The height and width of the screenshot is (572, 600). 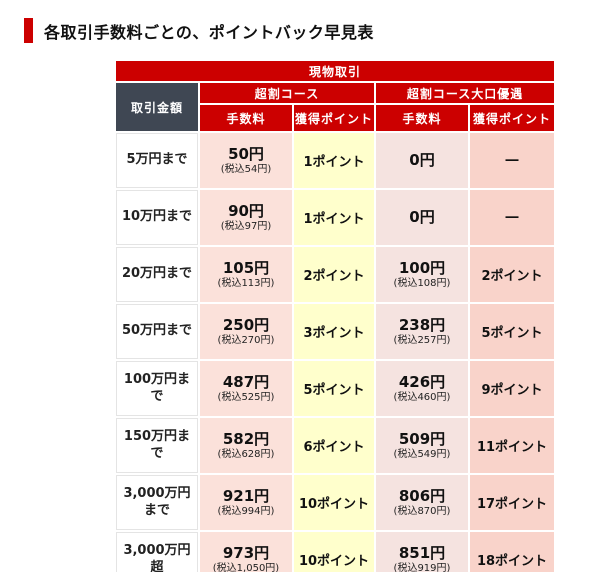 What do you see at coordinates (157, 502) in the screenshot?
I see `amount-cell: 3,000万円まで` at bounding box center [157, 502].